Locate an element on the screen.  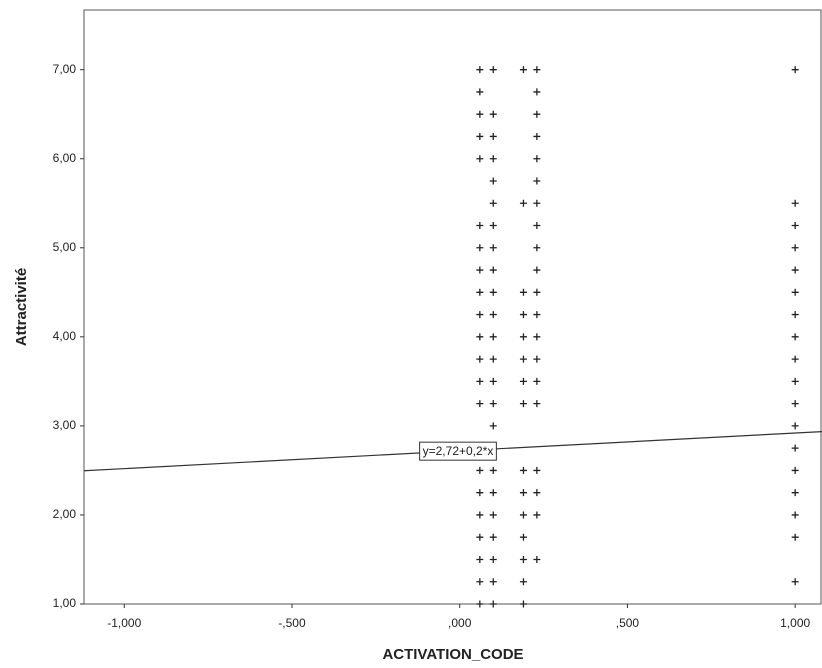
x-tick-label: -,500 is located at coordinates (292, 623).